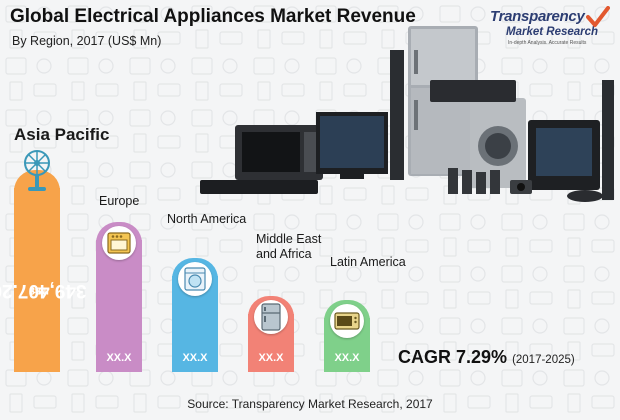  I want to click on value-unit: Mn, so click(39, 290).